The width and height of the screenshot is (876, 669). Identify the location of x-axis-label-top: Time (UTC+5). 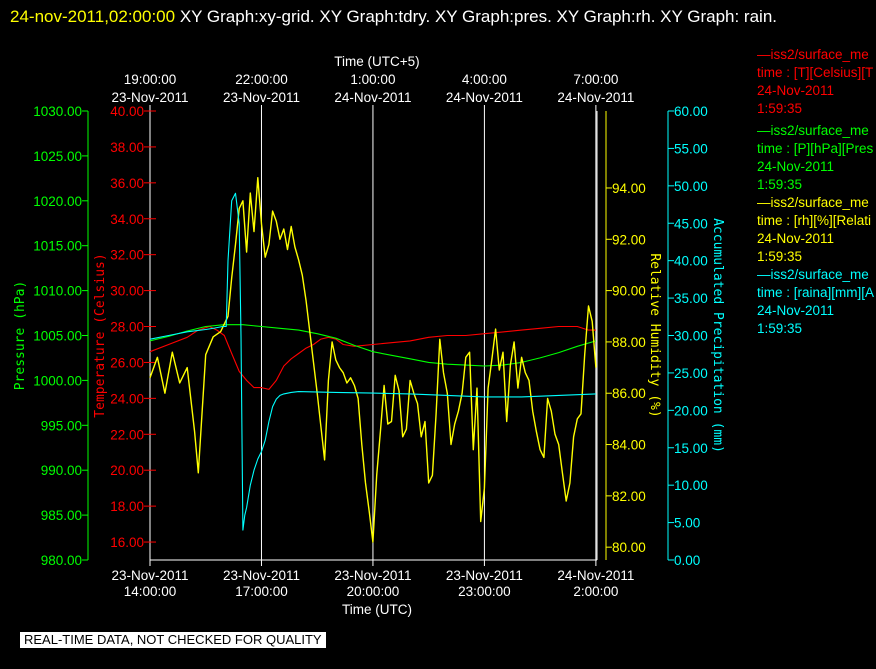
(376, 61).